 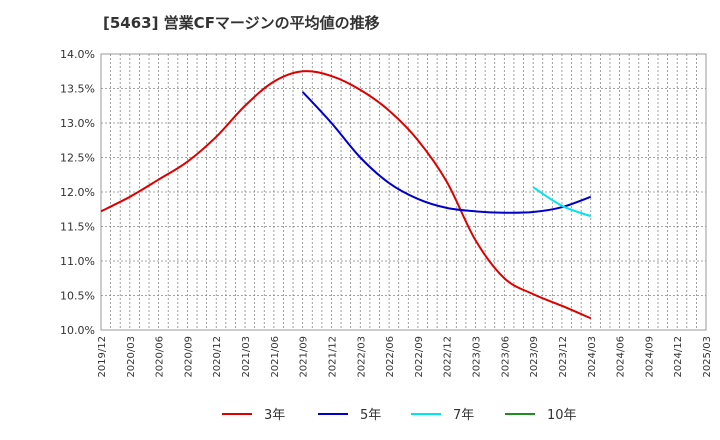 I want to click on x-tick-label: 2020/03, so click(x=131, y=357).